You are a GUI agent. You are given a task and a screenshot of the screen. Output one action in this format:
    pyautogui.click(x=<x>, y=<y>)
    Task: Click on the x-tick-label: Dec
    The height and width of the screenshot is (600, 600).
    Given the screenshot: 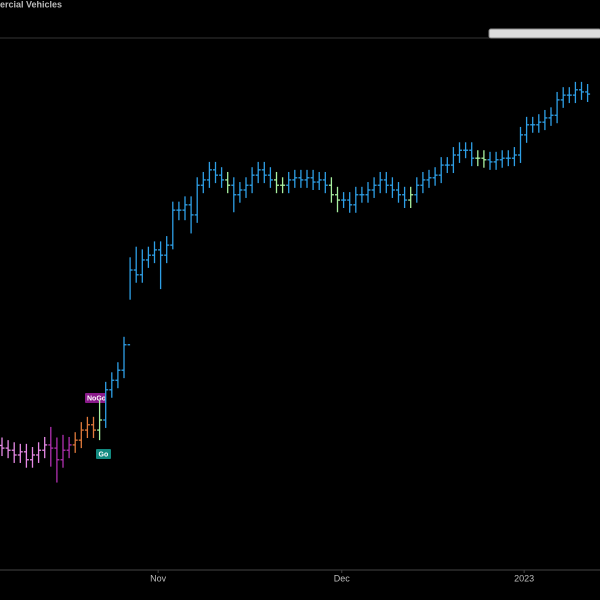 What is the action you would take?
    pyautogui.click(x=342, y=578)
    